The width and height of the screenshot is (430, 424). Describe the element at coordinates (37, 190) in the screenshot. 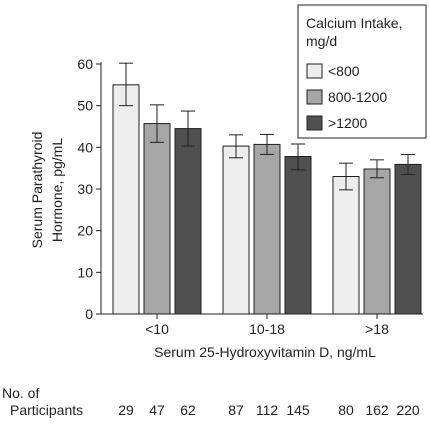

I see `y-axis-title: Serum Parathyroid` at that location.